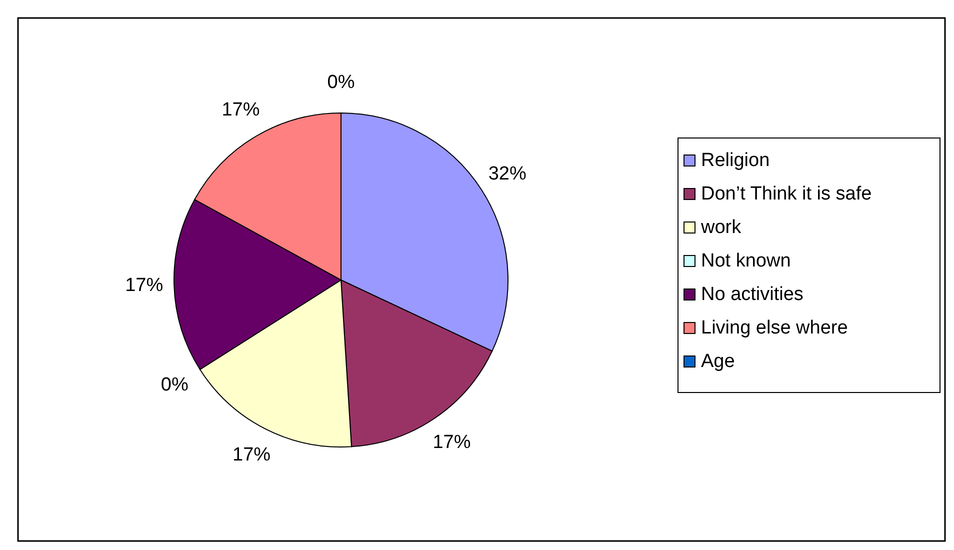 Image resolution: width=954 pixels, height=550 pixels. What do you see at coordinates (746, 261) in the screenshot?
I see `legend-label: Not known` at bounding box center [746, 261].